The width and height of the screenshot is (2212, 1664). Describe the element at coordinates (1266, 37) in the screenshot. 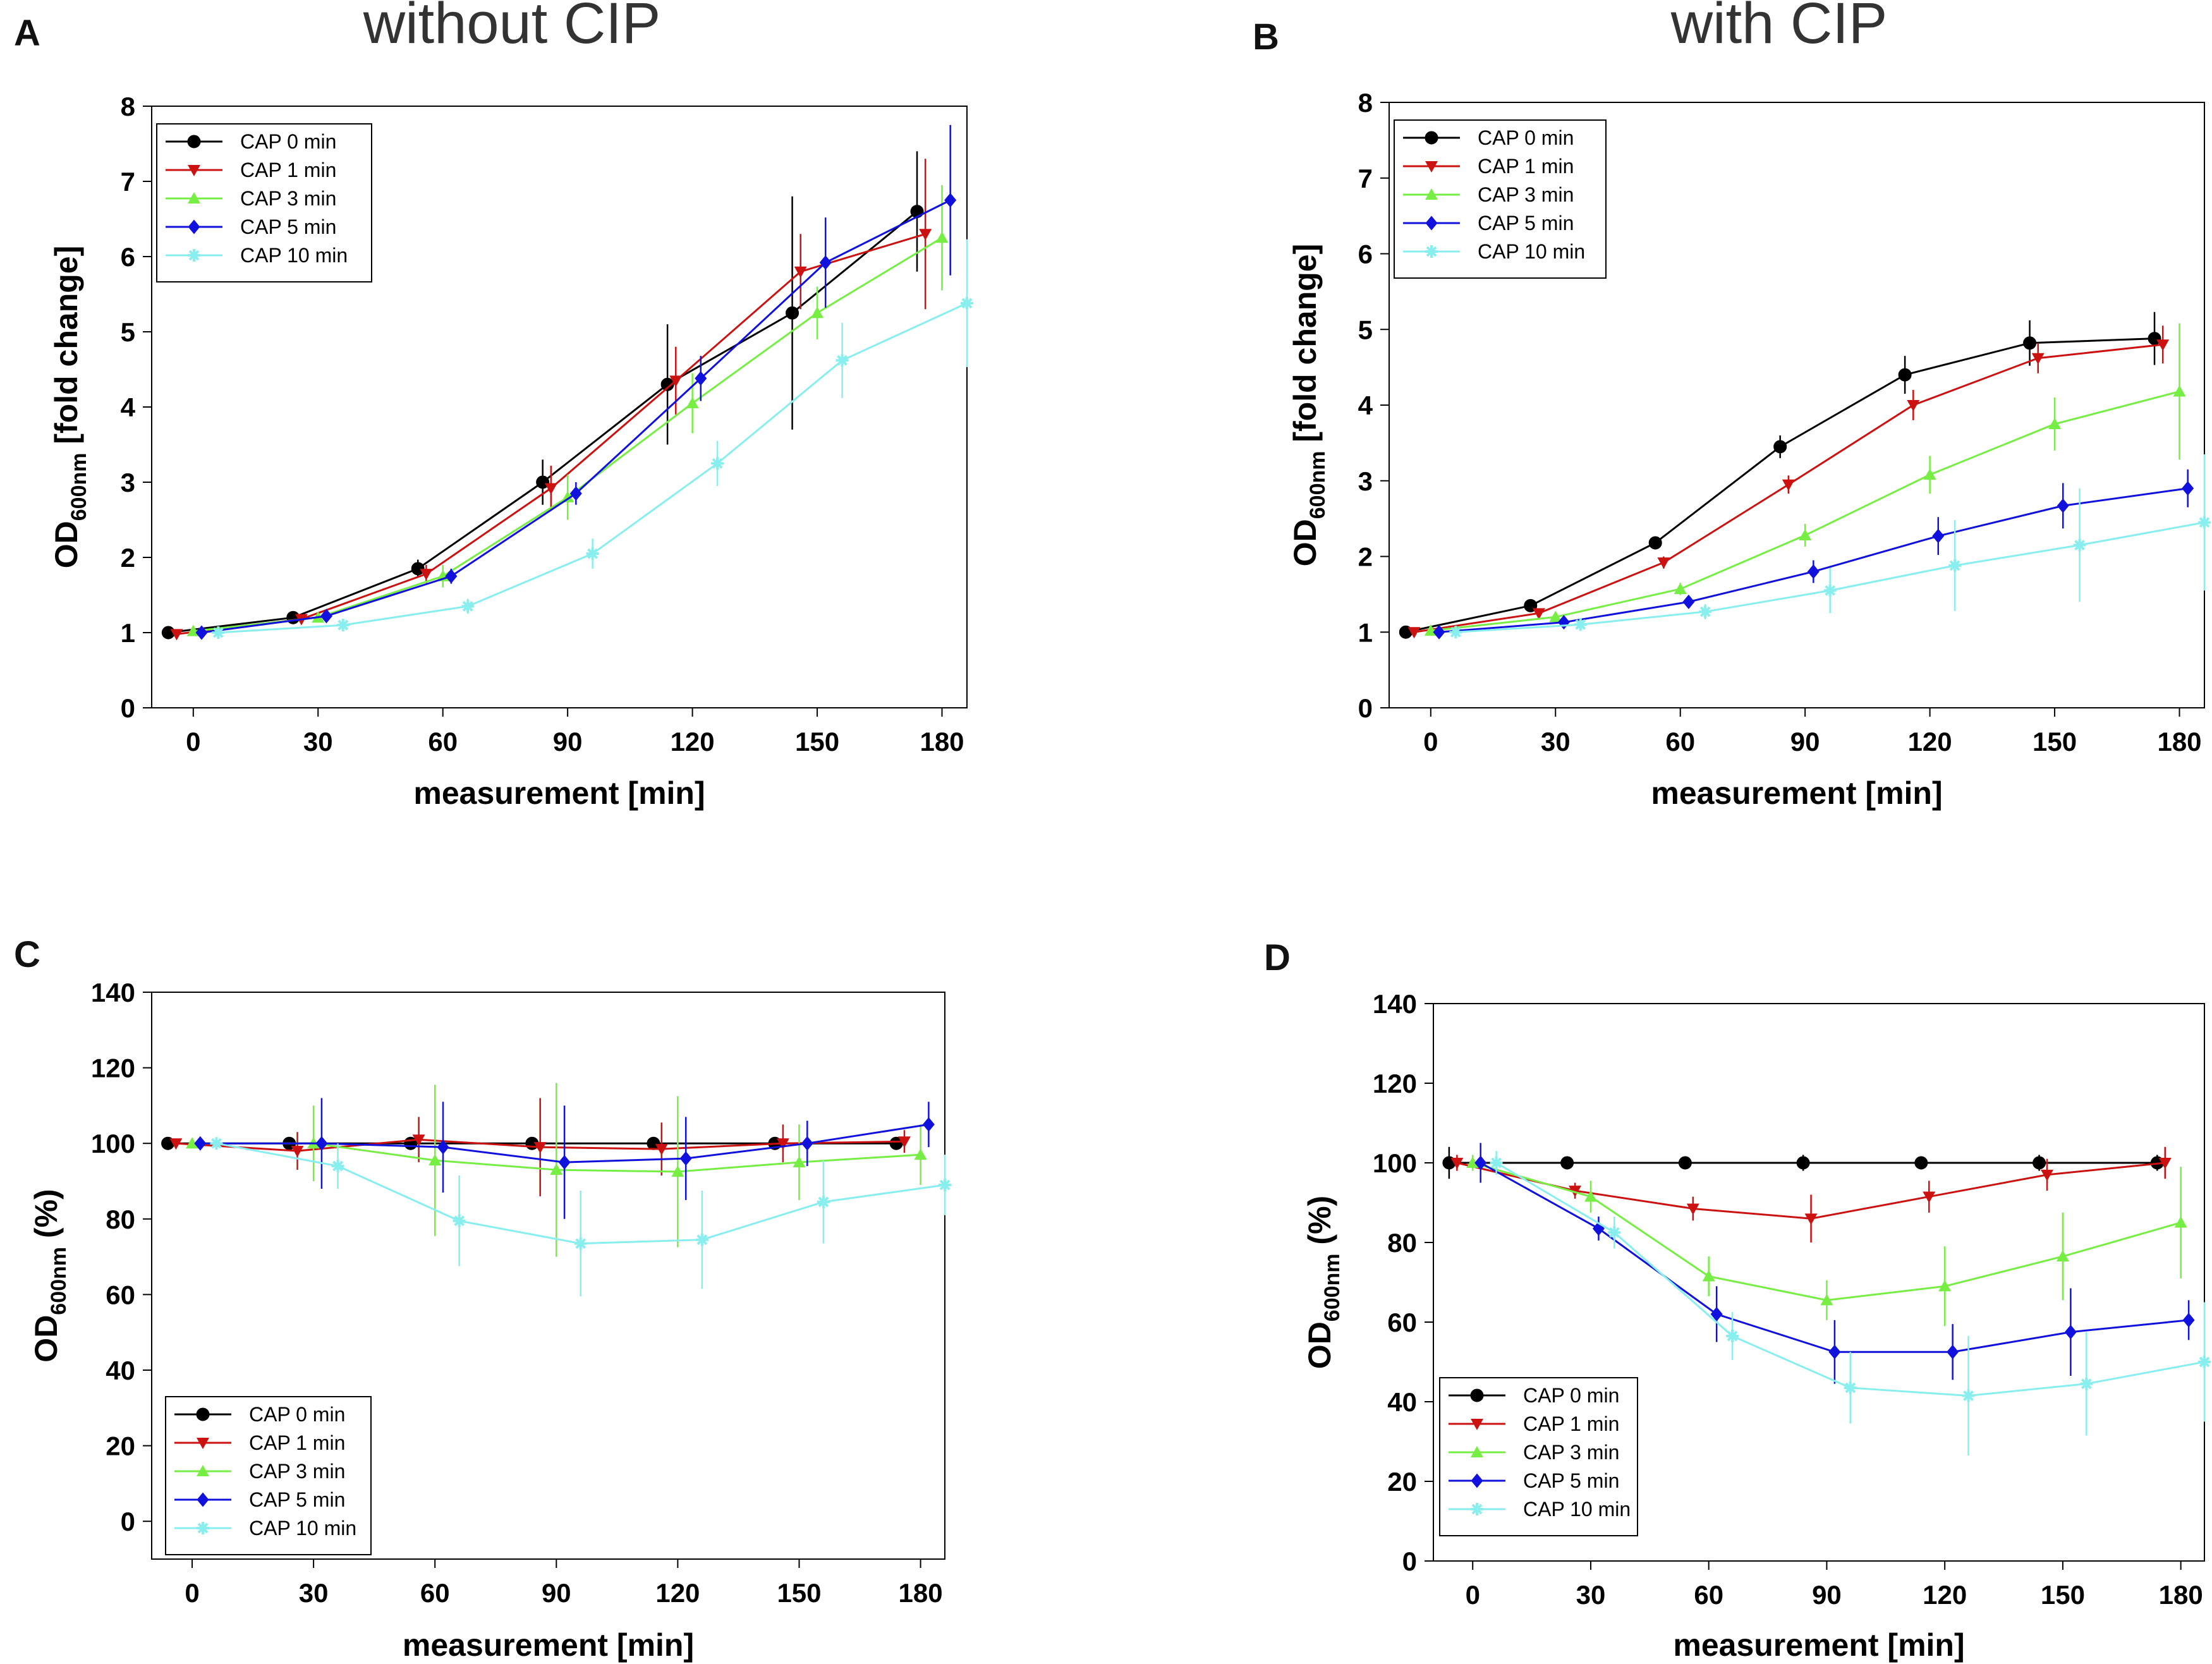

I see `panel-letter: B` at that location.